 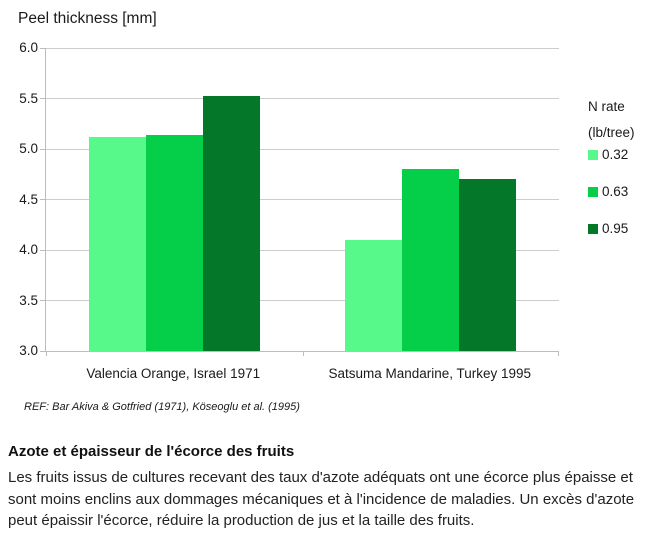 I want to click on bar-0.32-cat1, so click(x=374, y=295).